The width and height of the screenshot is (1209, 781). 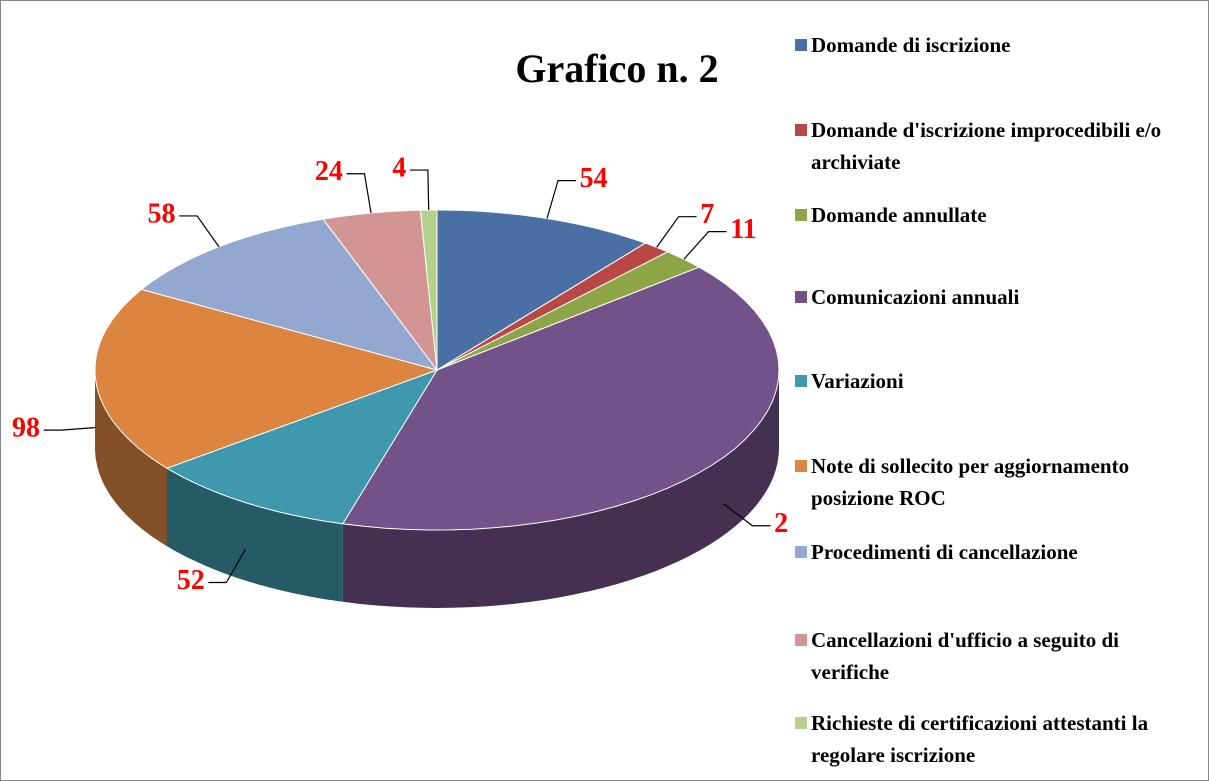 I want to click on legend-label: Variazioni, so click(x=857, y=381).